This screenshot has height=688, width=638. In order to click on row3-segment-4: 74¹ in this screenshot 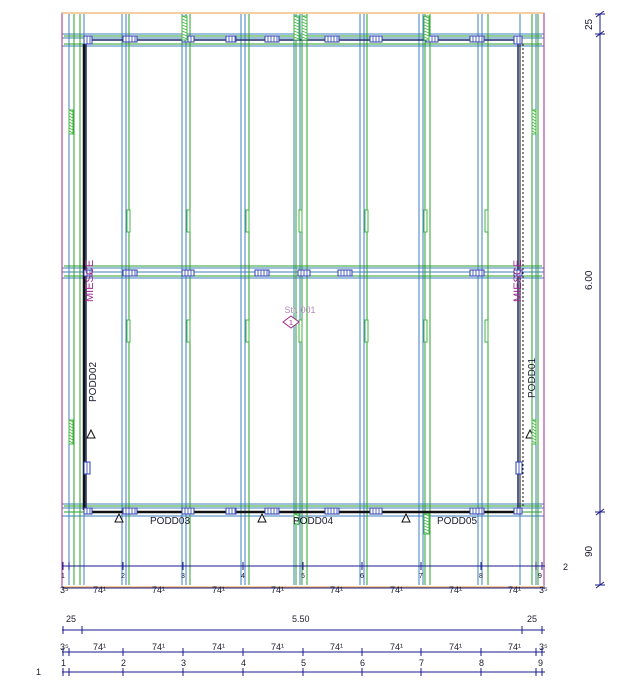, I will do `click(218, 647)`.